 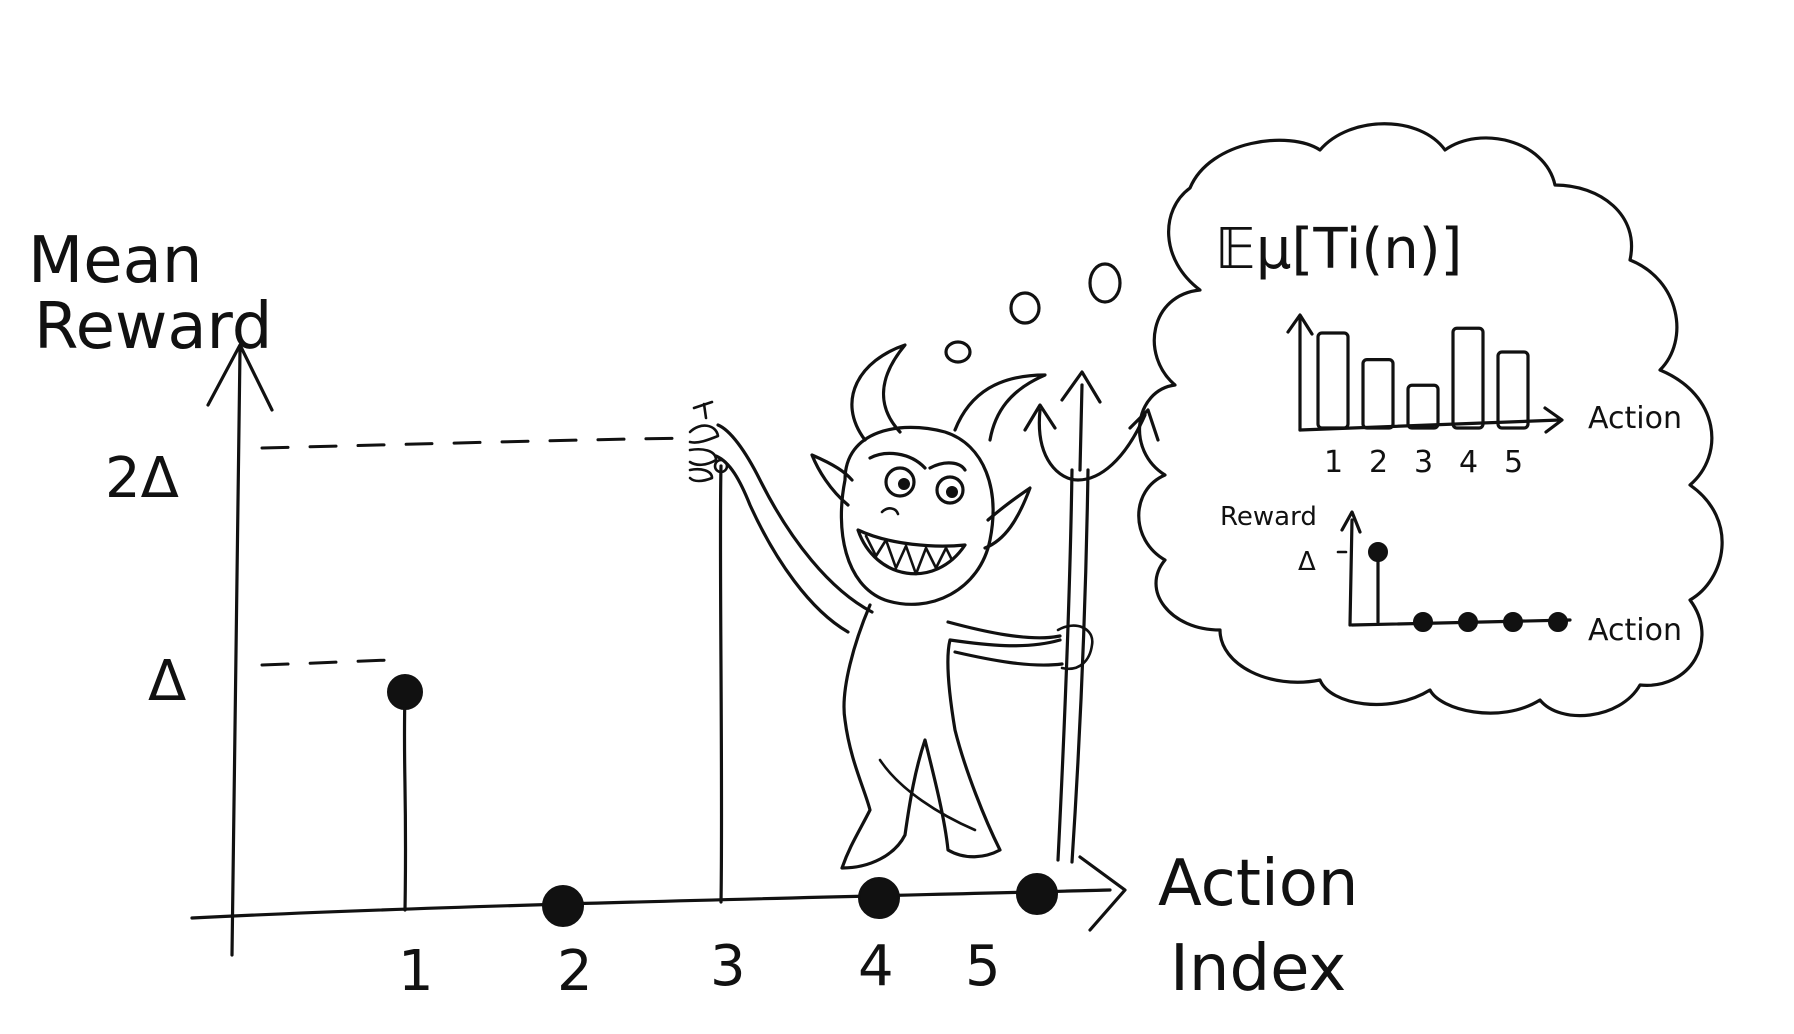 I want to click on devil-left-arm, so click(x=795, y=518).